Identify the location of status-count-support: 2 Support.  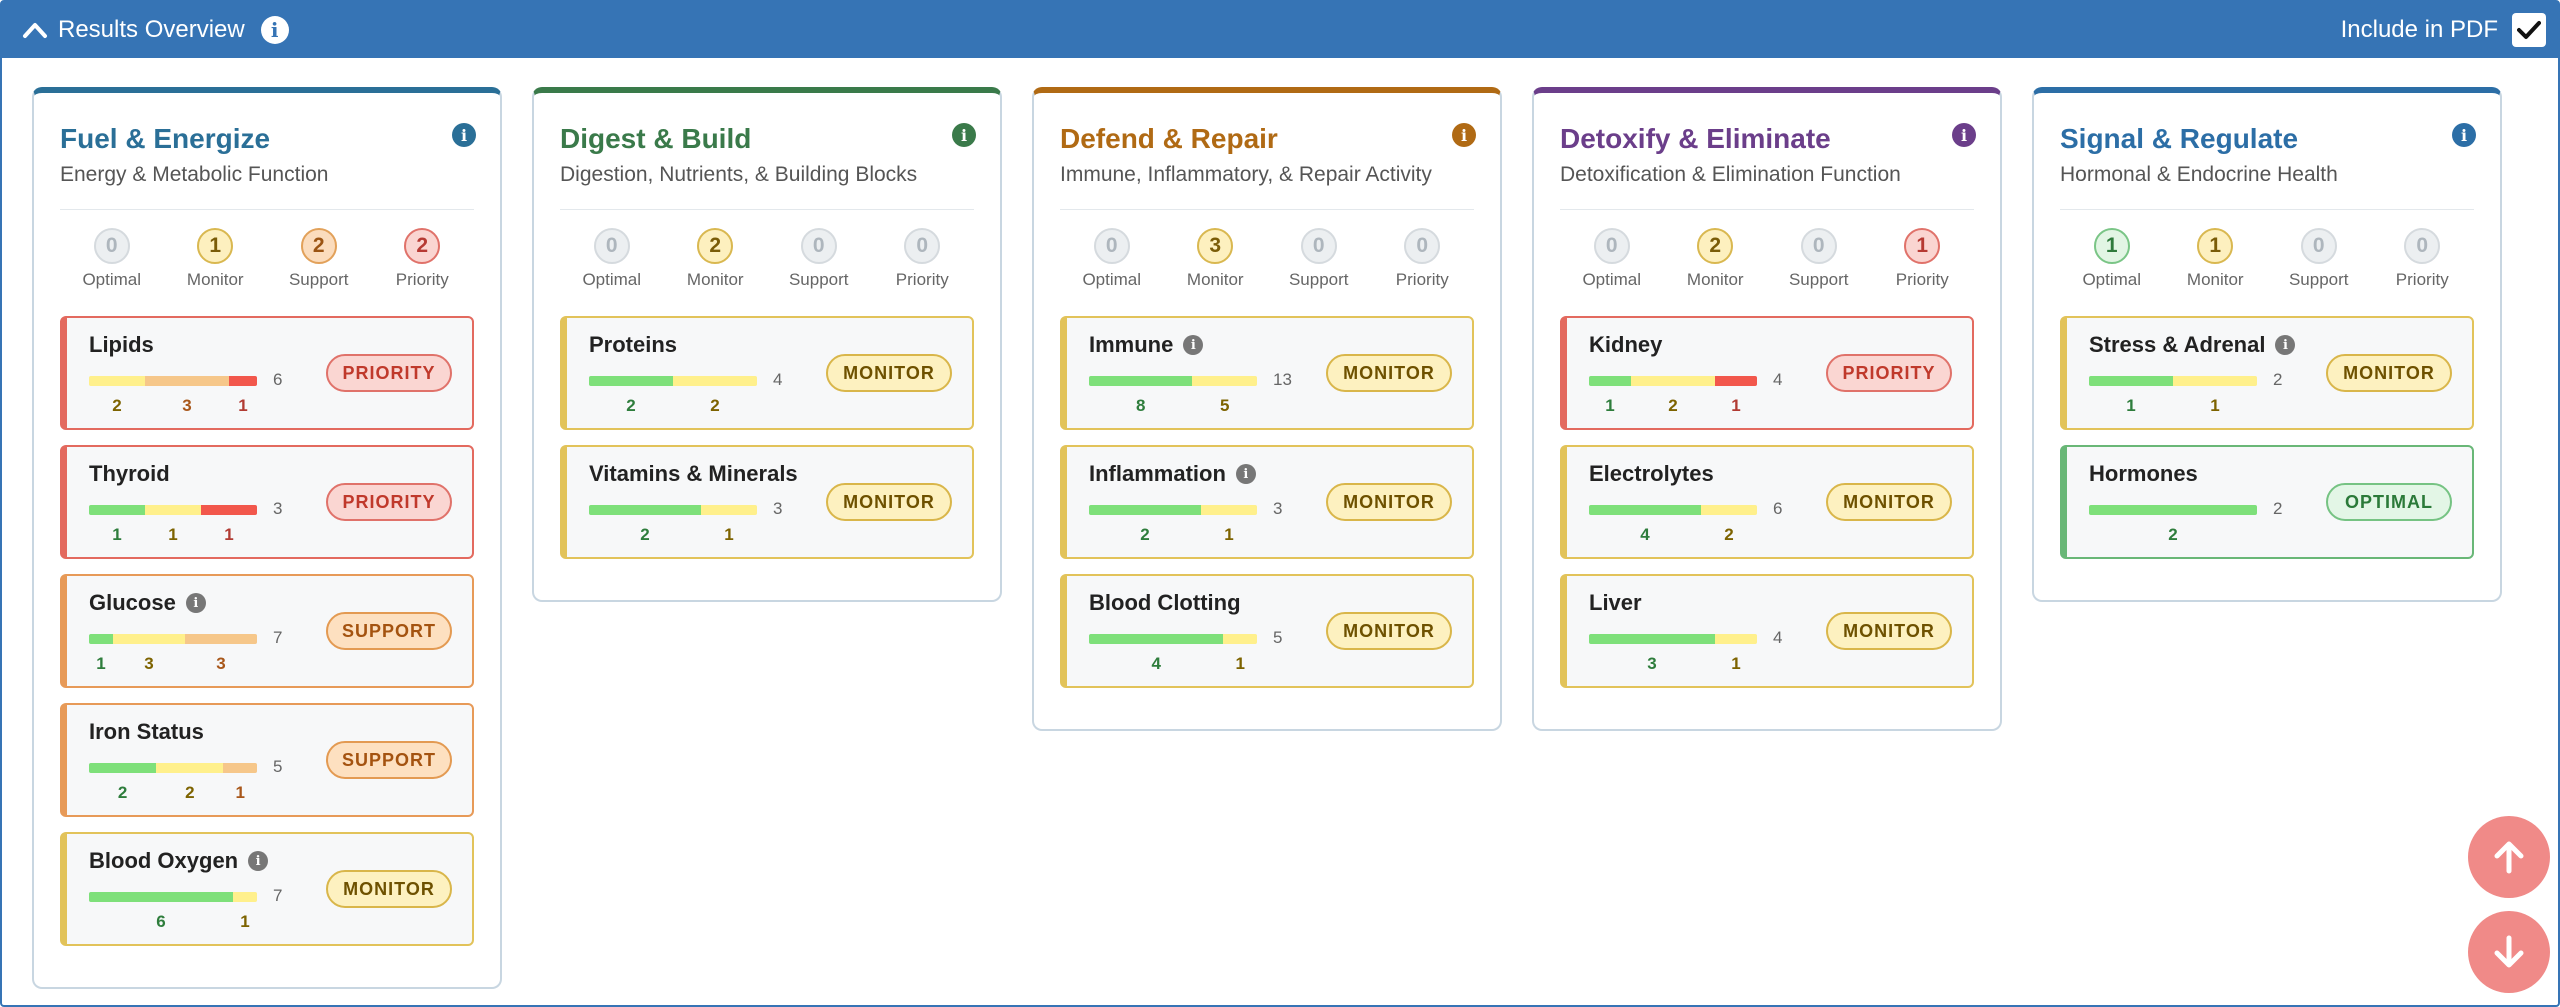
(319, 259).